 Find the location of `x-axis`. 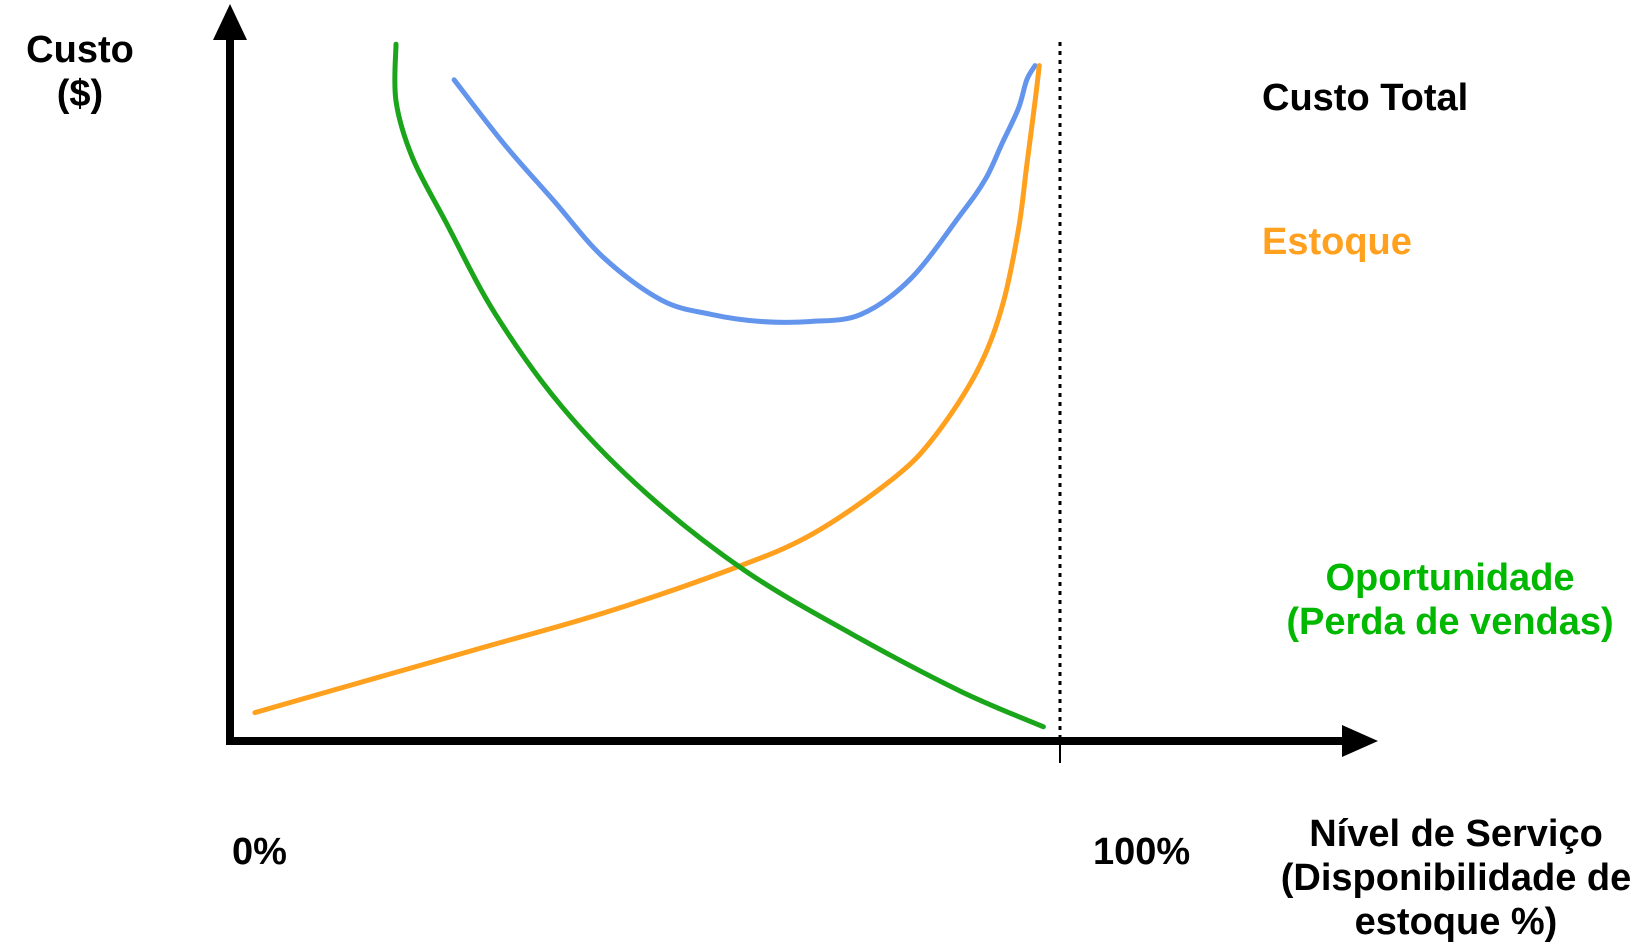

x-axis is located at coordinates (802, 741).